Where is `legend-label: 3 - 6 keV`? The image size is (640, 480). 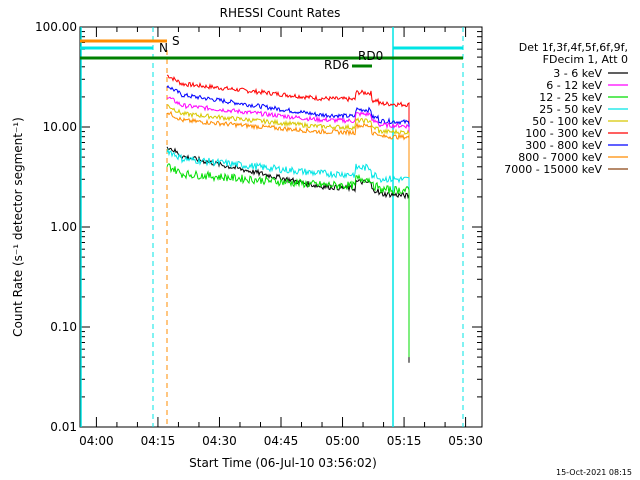
legend-label: 3 - 6 keV is located at coordinates (577, 73).